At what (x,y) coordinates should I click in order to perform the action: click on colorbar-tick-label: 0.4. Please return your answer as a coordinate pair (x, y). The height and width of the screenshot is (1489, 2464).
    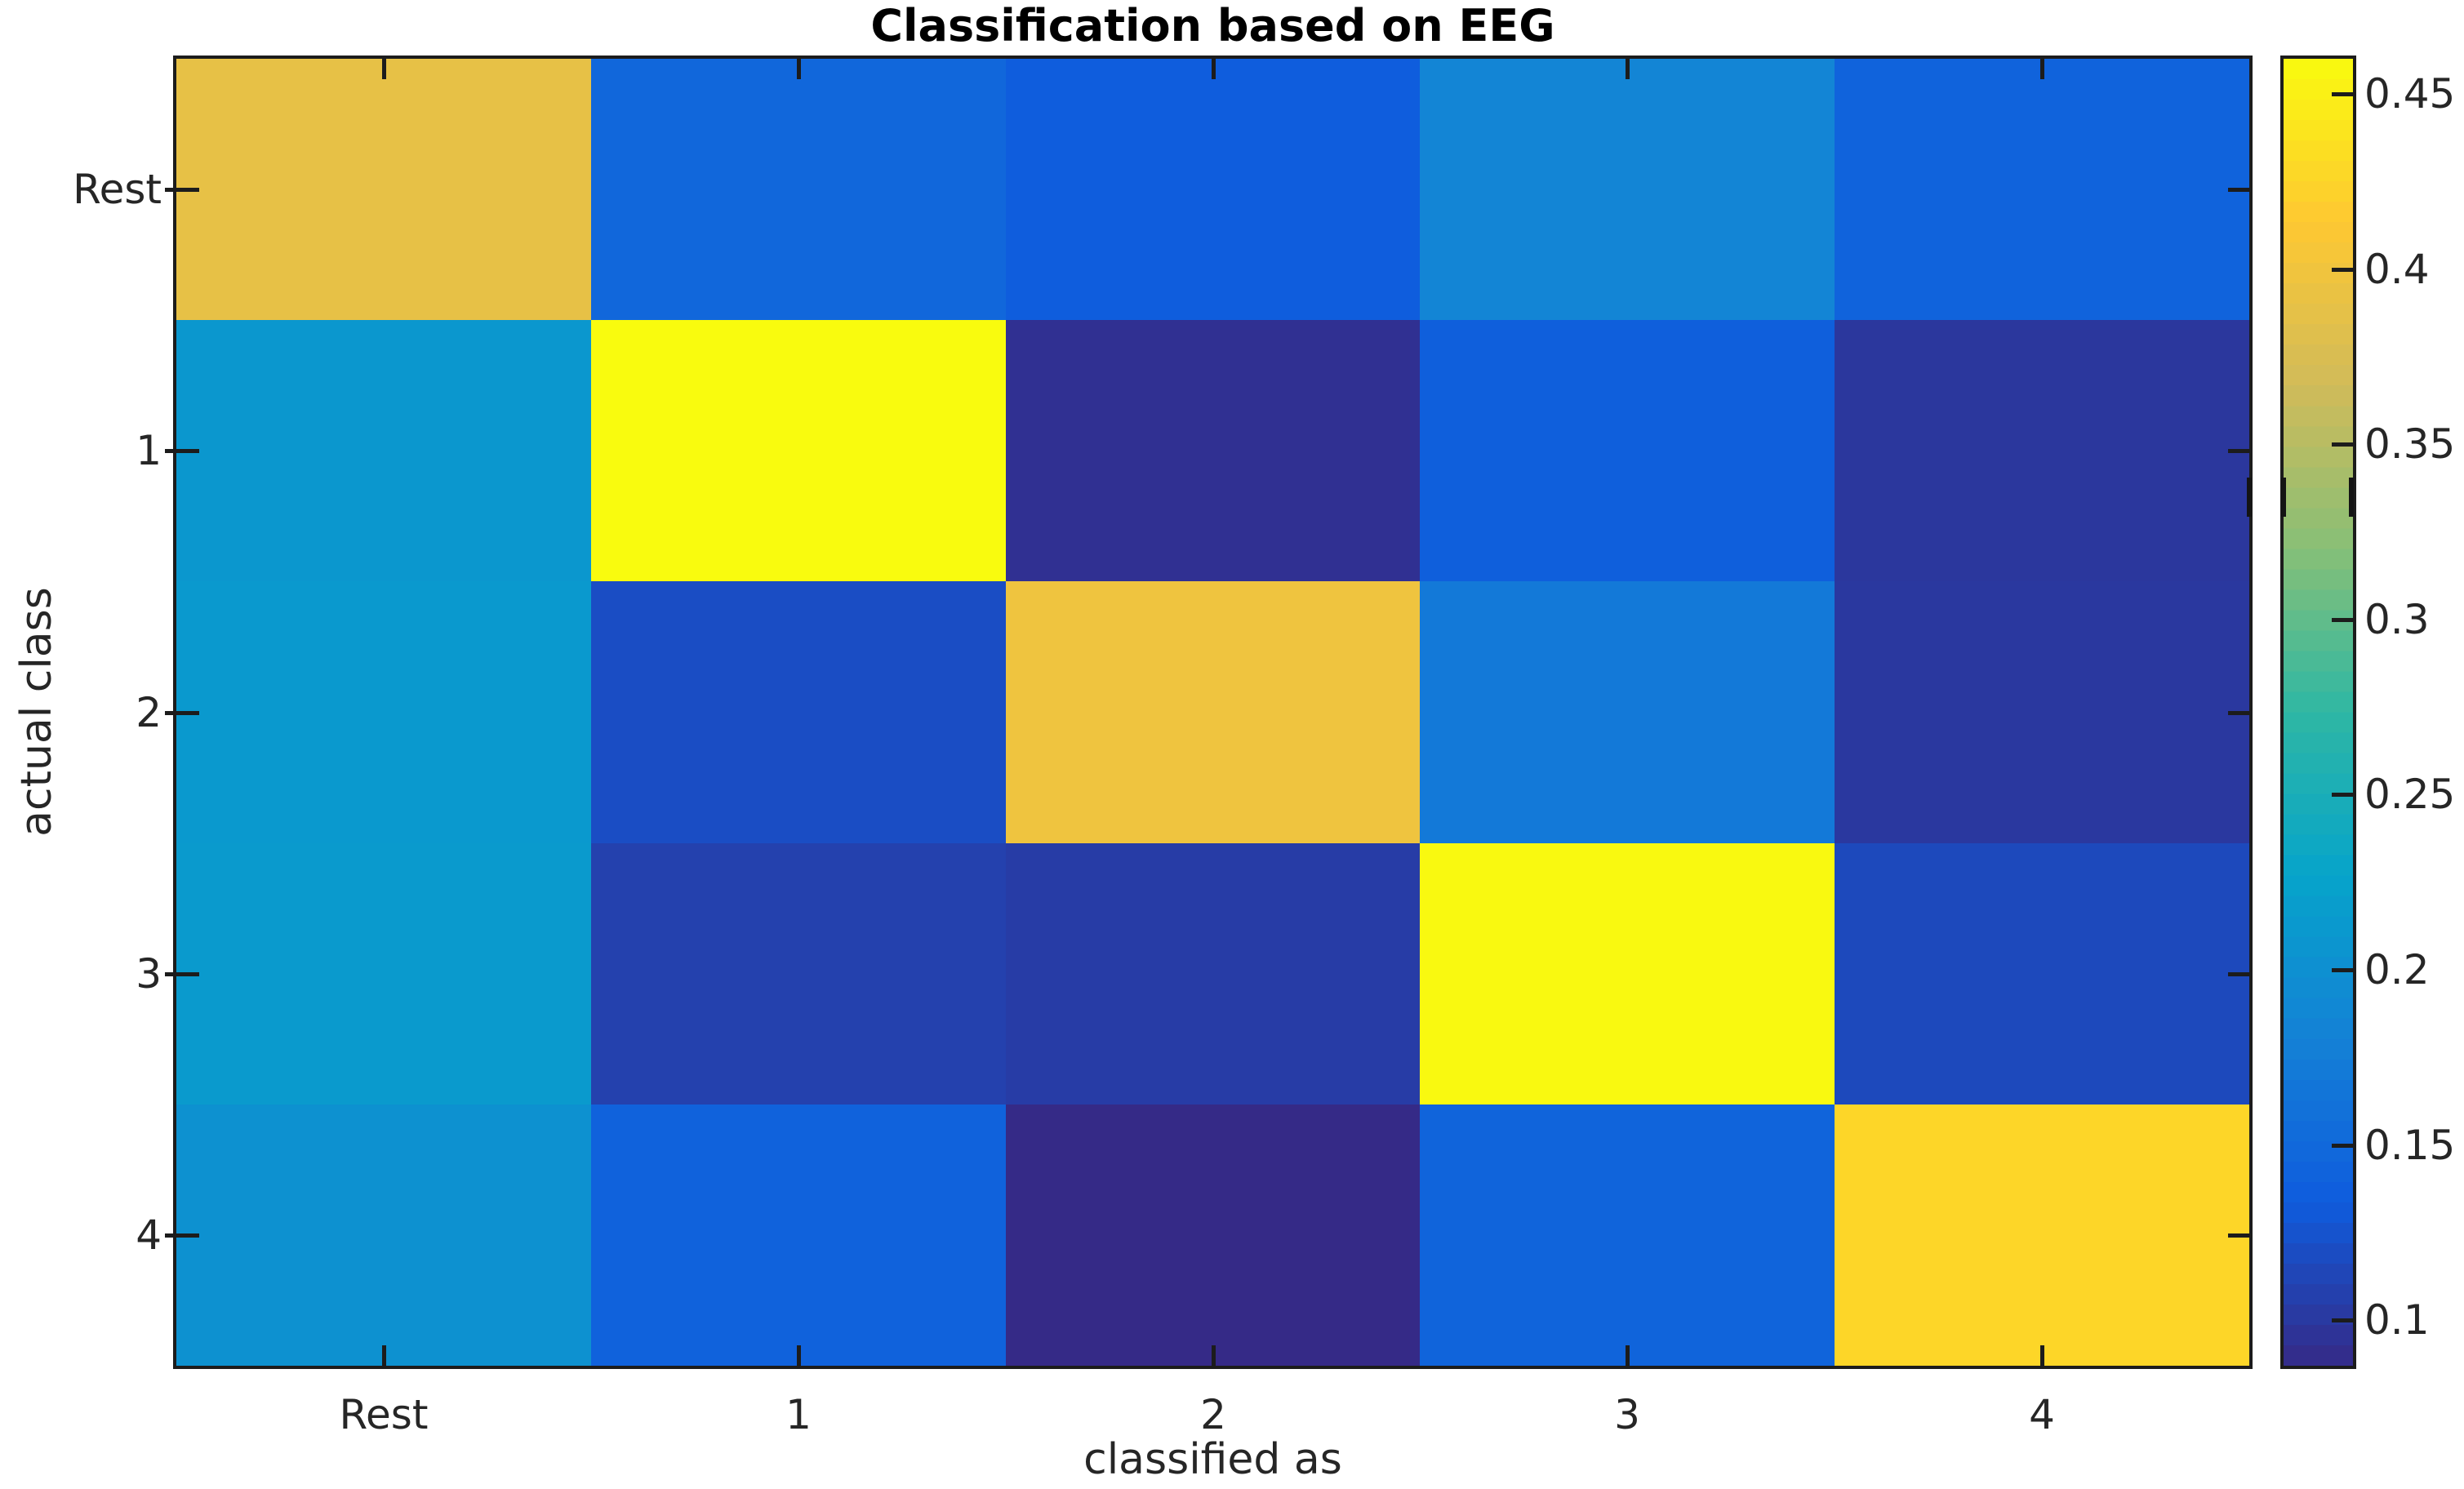
    Looking at the image, I should click on (2397, 269).